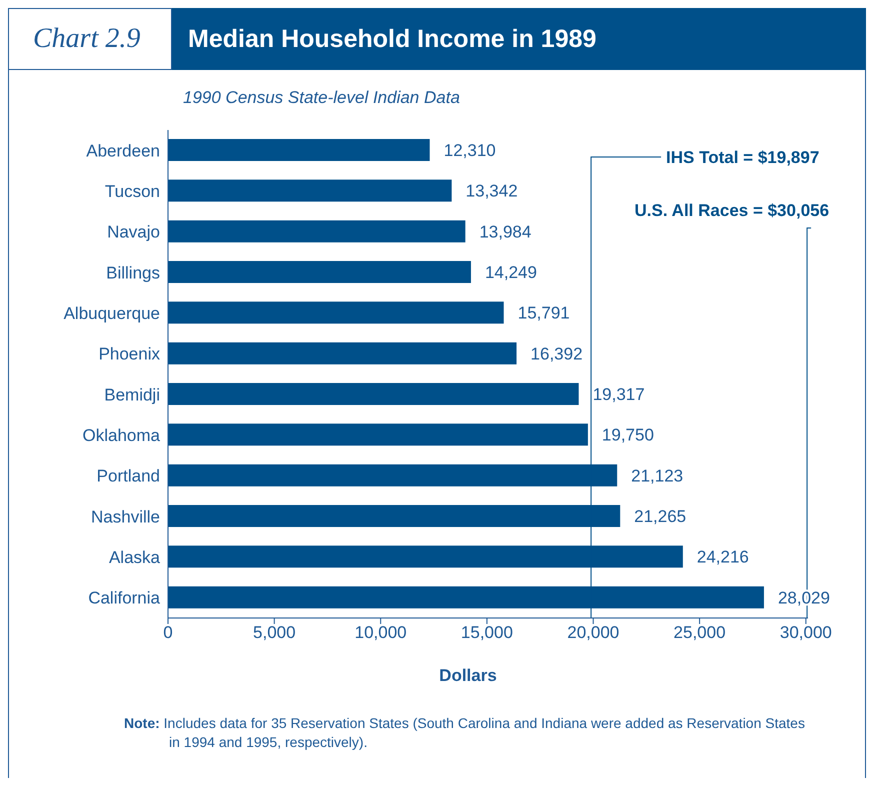 Image resolution: width=874 pixels, height=789 pixels. What do you see at coordinates (132, 192) in the screenshot?
I see `y-tick-label: Tucson` at bounding box center [132, 192].